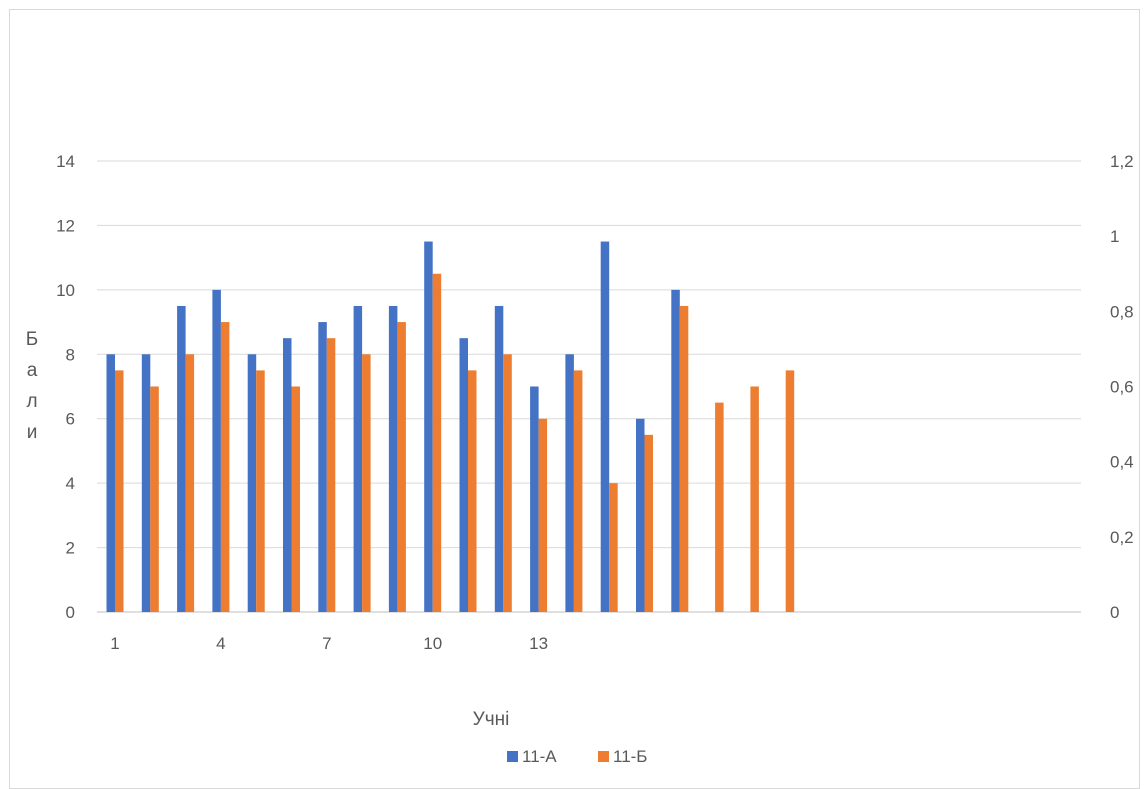 The height and width of the screenshot is (789, 1144). I want to click on x-tick-label: 10, so click(432, 643).